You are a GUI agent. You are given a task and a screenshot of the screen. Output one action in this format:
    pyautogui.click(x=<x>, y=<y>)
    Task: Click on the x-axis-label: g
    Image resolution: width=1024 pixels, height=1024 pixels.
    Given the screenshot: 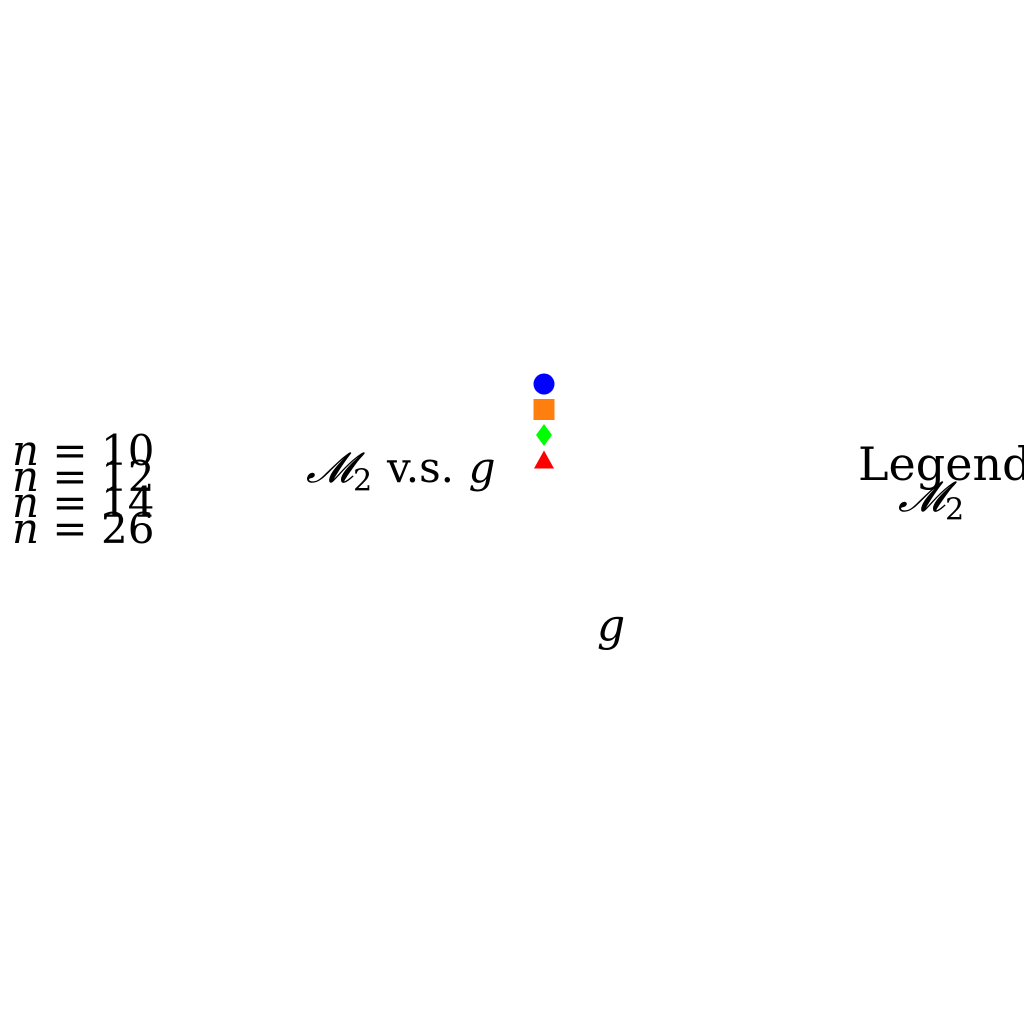 What is the action you would take?
    pyautogui.click(x=611, y=625)
    